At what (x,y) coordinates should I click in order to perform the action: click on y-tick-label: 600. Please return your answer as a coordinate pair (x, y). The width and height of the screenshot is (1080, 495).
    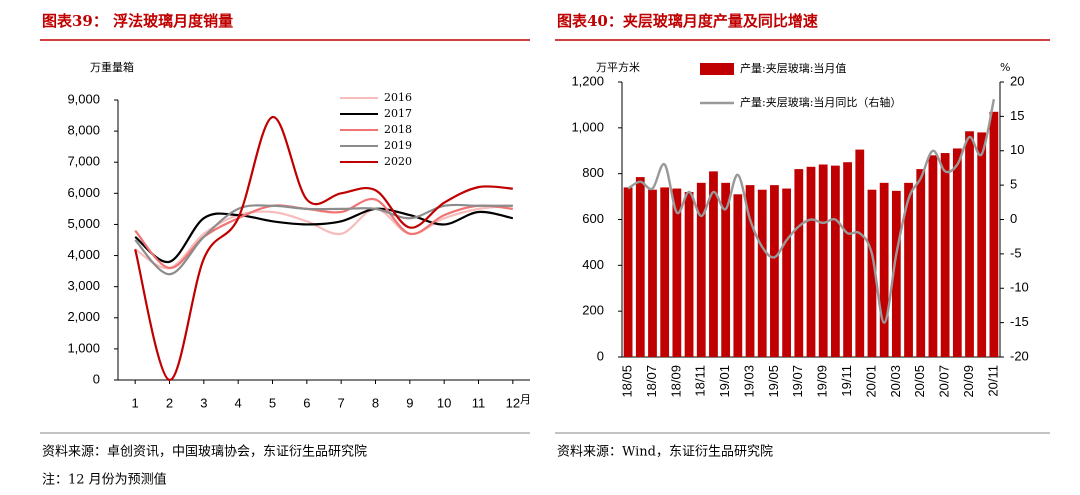
    Looking at the image, I should click on (593, 218).